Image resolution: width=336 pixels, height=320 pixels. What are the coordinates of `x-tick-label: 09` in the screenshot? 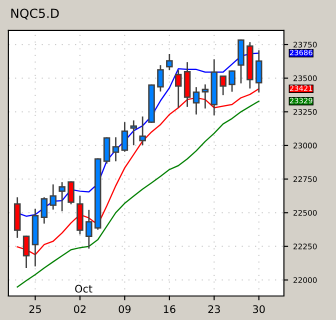 It's located at (124, 309).